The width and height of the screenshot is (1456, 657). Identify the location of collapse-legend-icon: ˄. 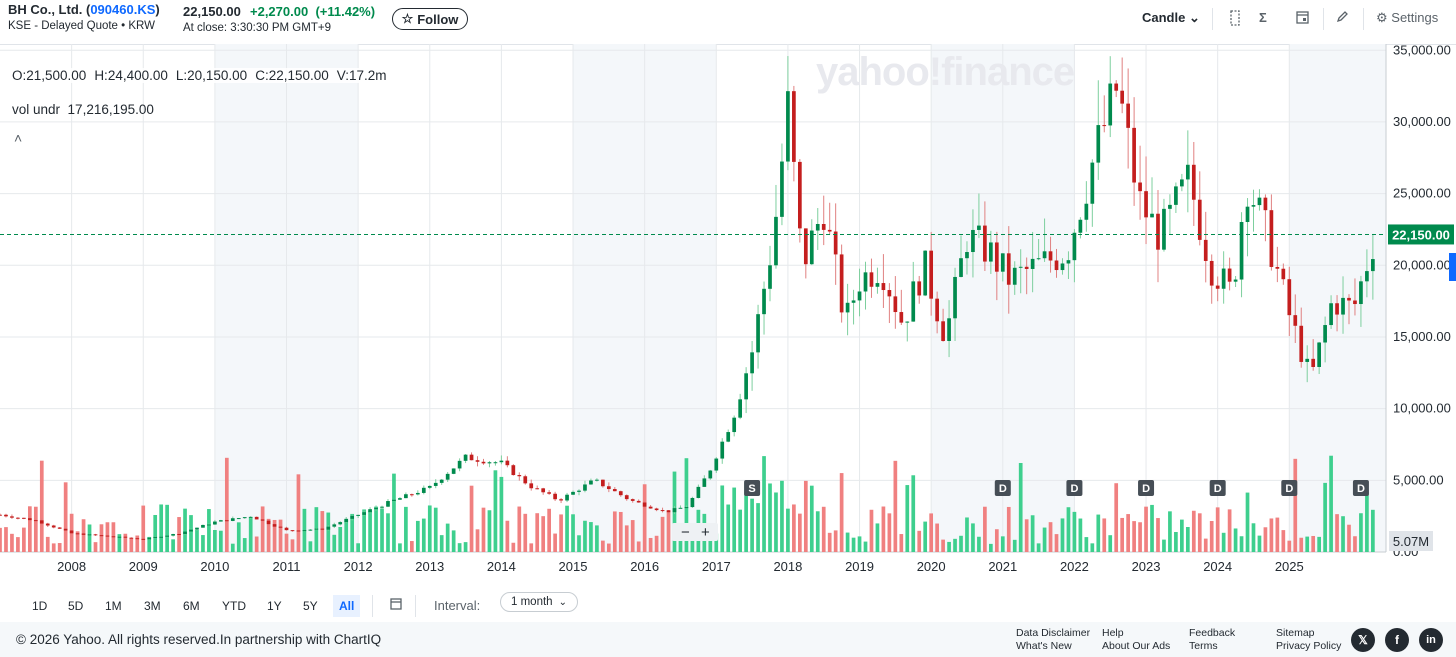
(18, 138).